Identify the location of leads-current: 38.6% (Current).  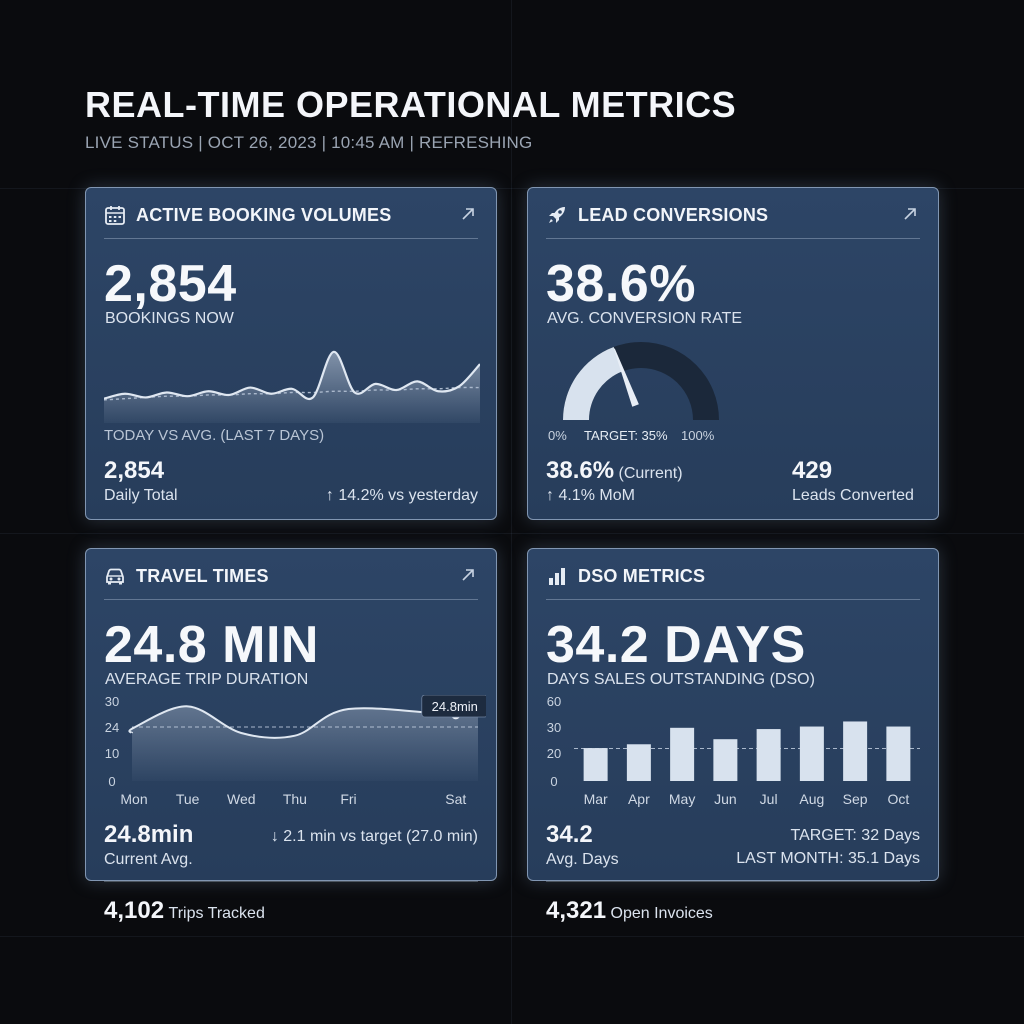
(614, 471).